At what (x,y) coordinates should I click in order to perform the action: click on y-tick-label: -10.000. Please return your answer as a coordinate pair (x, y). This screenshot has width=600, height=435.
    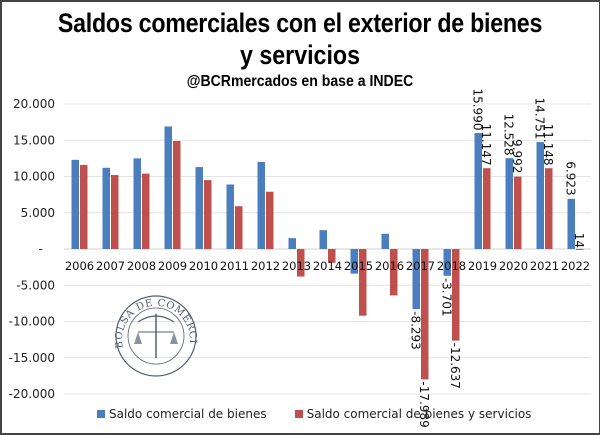
    Looking at the image, I should click on (32, 322).